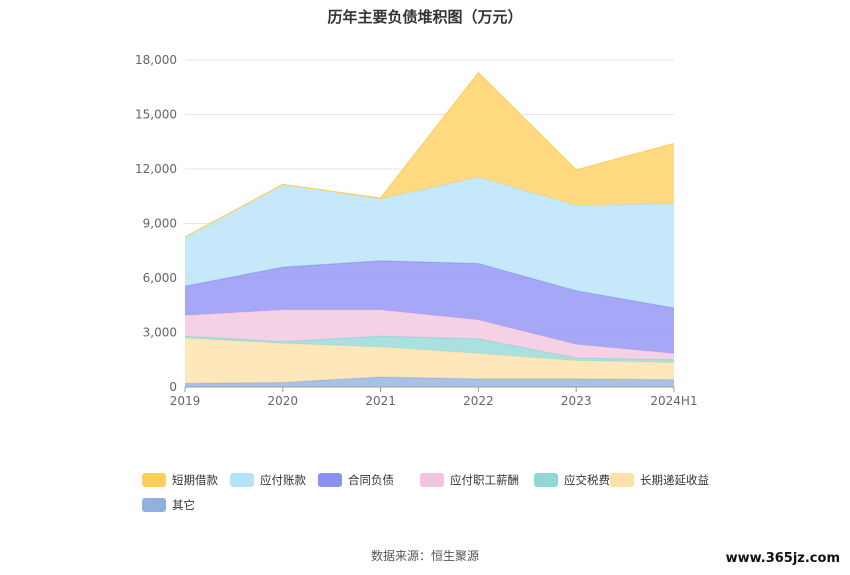 This screenshot has height=575, width=850. I want to click on legend-label: 应付账款, so click(283, 480).